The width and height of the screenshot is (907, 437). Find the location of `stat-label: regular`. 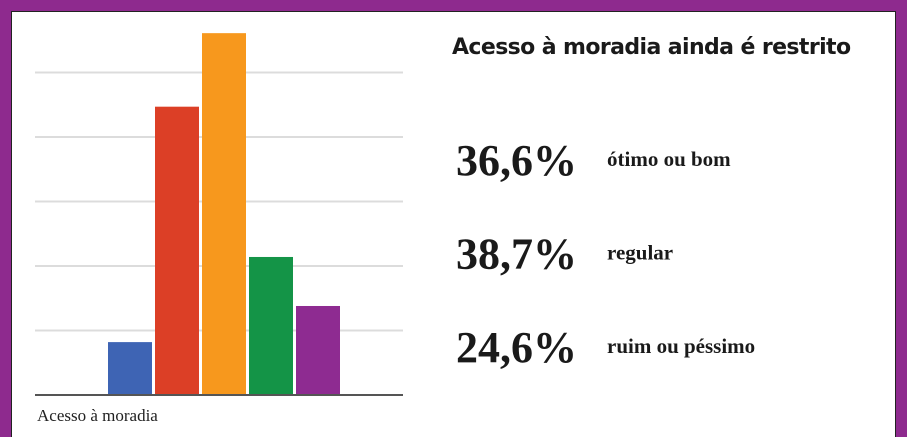

stat-label: regular is located at coordinates (640, 252).